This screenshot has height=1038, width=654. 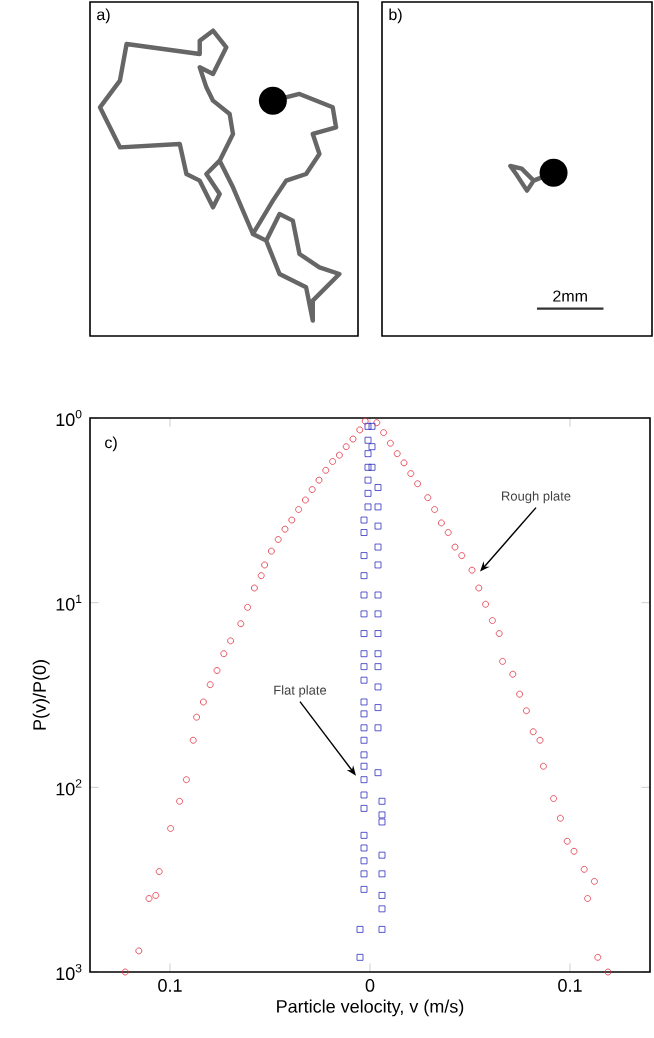 I want to click on text: a), so click(x=103, y=16).